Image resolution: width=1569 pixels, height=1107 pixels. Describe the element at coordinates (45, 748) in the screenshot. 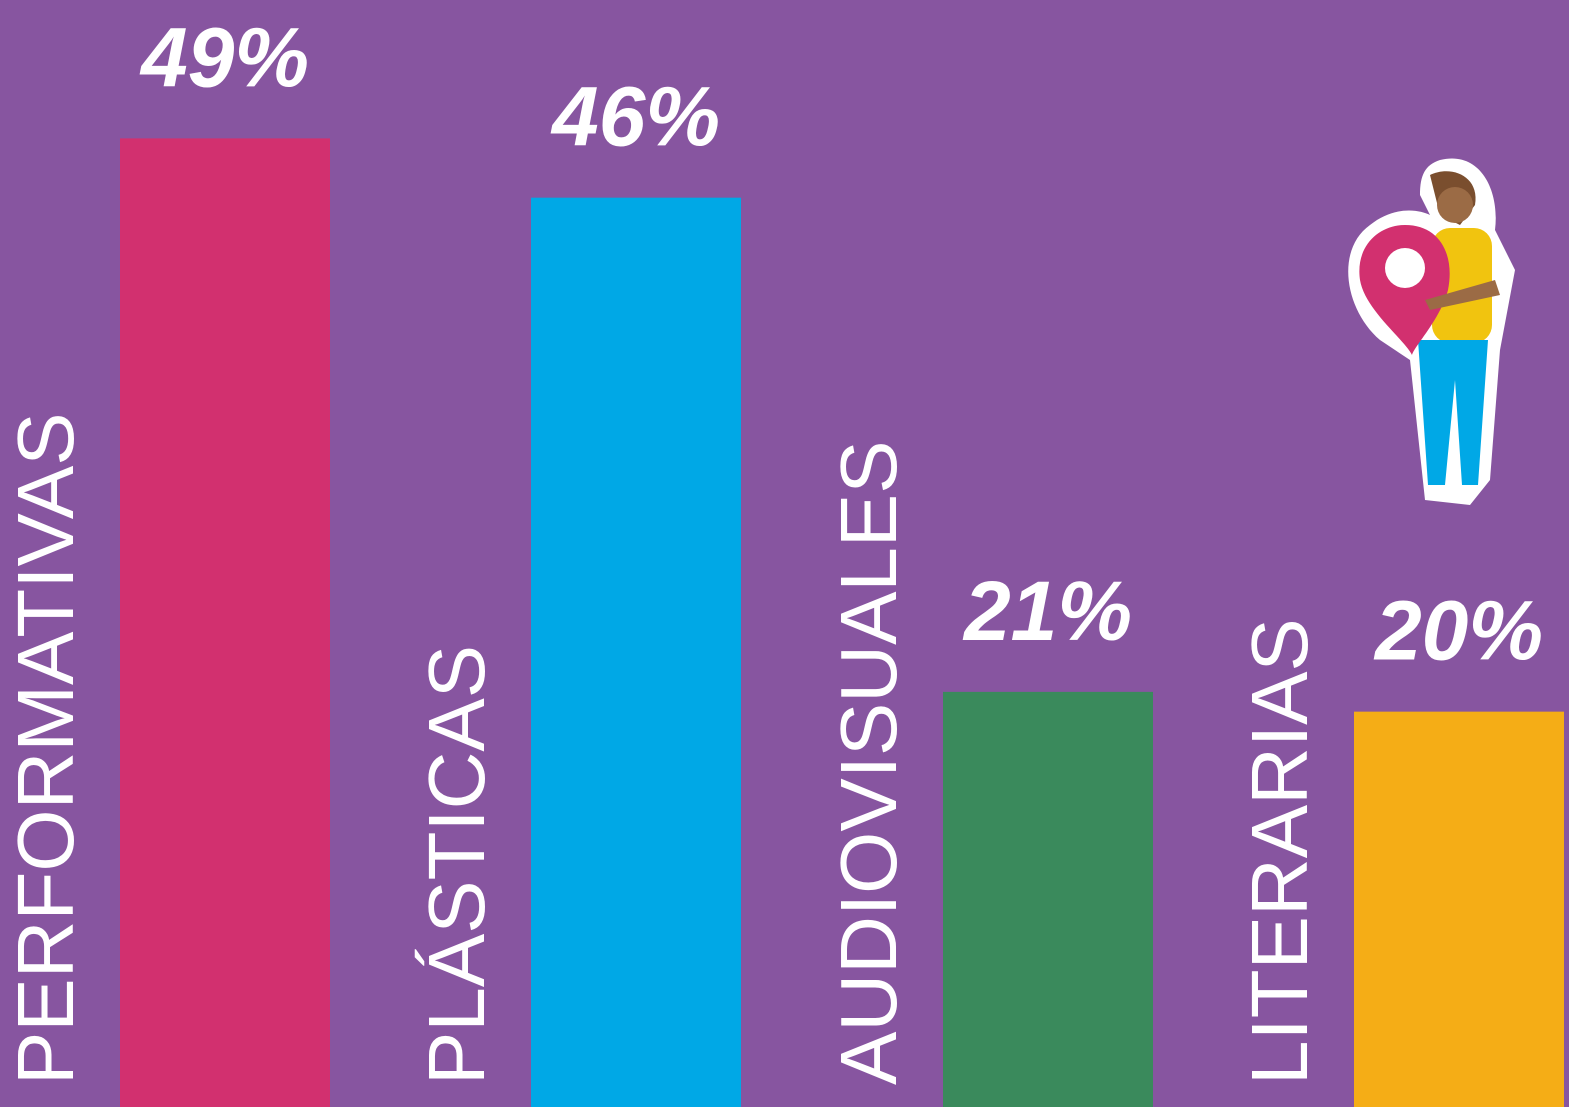

I see `category-label: PERFORMATIVAS` at that location.